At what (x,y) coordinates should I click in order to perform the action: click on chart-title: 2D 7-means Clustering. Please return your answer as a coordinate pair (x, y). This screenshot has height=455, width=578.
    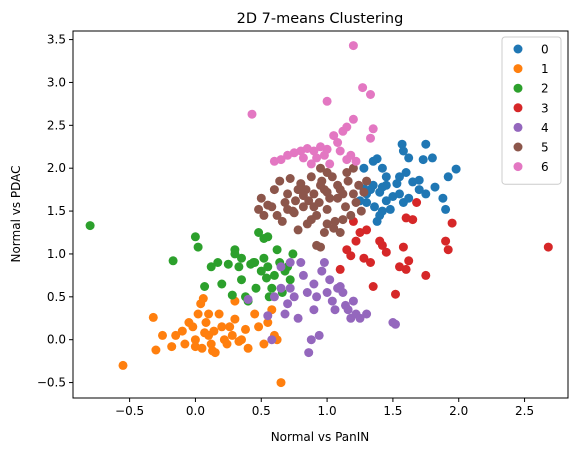
    Looking at the image, I should click on (320, 19).